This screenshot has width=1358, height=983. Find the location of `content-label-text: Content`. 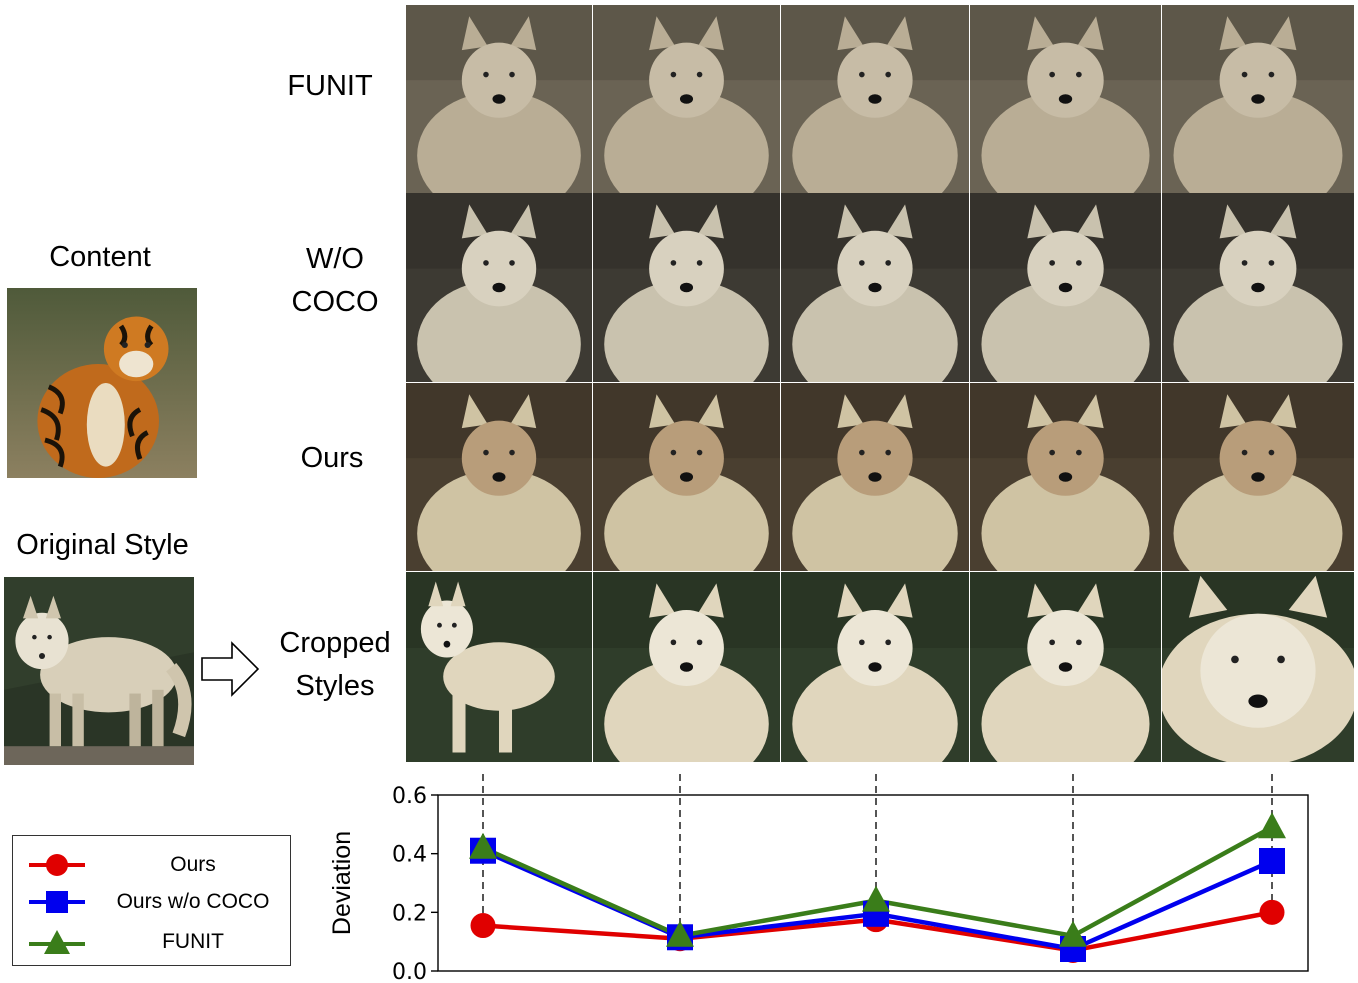

content-label-text: Content is located at coordinates (100, 257).